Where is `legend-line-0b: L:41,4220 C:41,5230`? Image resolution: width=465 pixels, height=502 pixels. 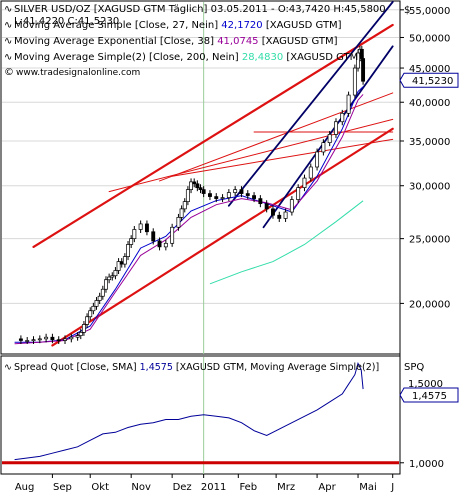
legend-line-0b: L:41,4220 C:41,5230 is located at coordinates (66, 21).